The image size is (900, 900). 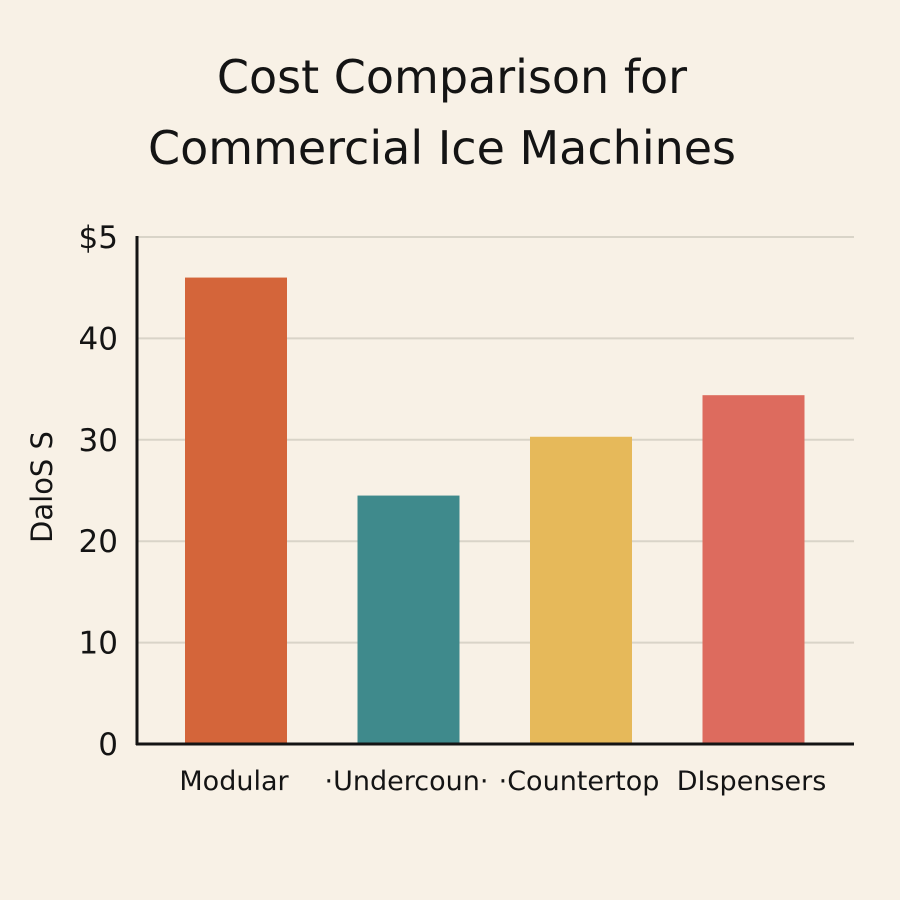 I want to click on y-tick-label: 30, so click(x=98, y=441).